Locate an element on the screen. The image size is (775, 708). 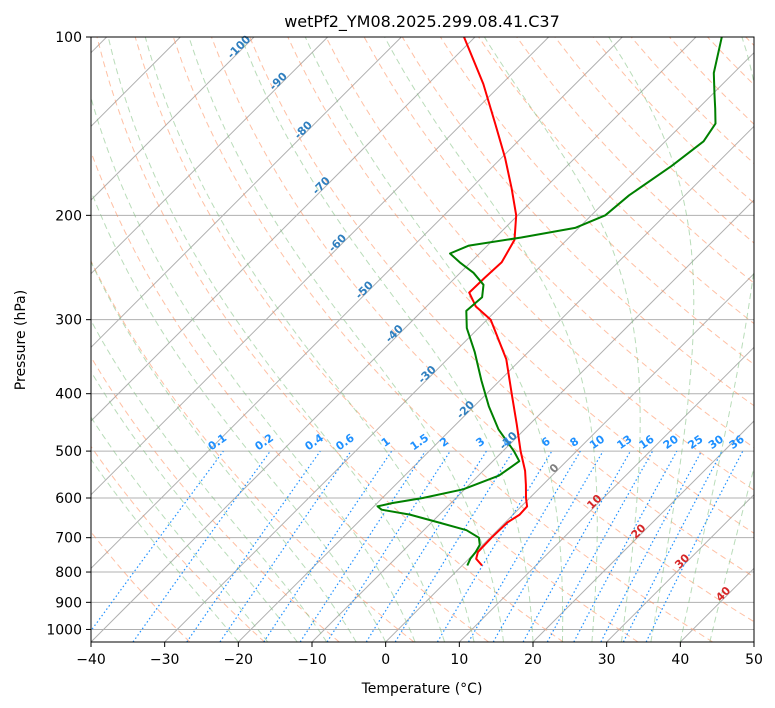
x-tick-label: −30 is located at coordinates (165, 660).